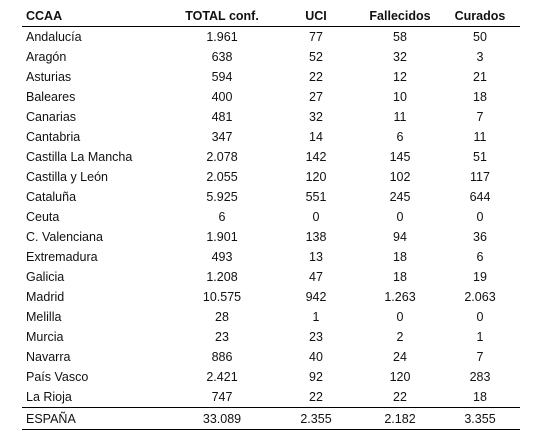 This screenshot has height=436, width=540. What do you see at coordinates (222, 77) in the screenshot?
I see `cell-total-conf: 594` at bounding box center [222, 77].